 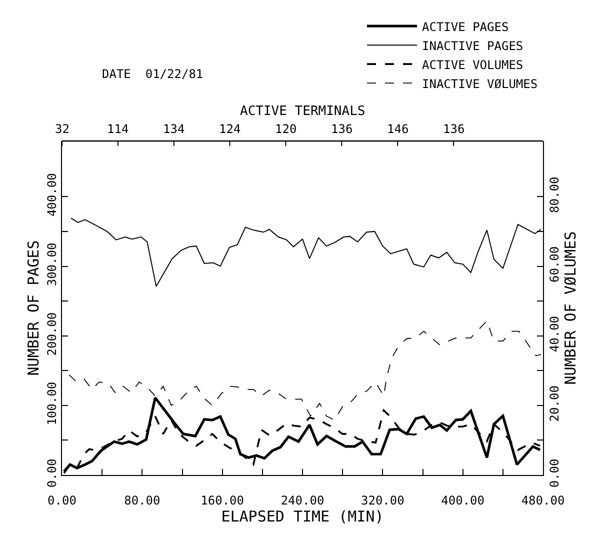 What do you see at coordinates (465, 27) in the screenshot?
I see `legend-label: ACTIVE PAGES` at bounding box center [465, 27].